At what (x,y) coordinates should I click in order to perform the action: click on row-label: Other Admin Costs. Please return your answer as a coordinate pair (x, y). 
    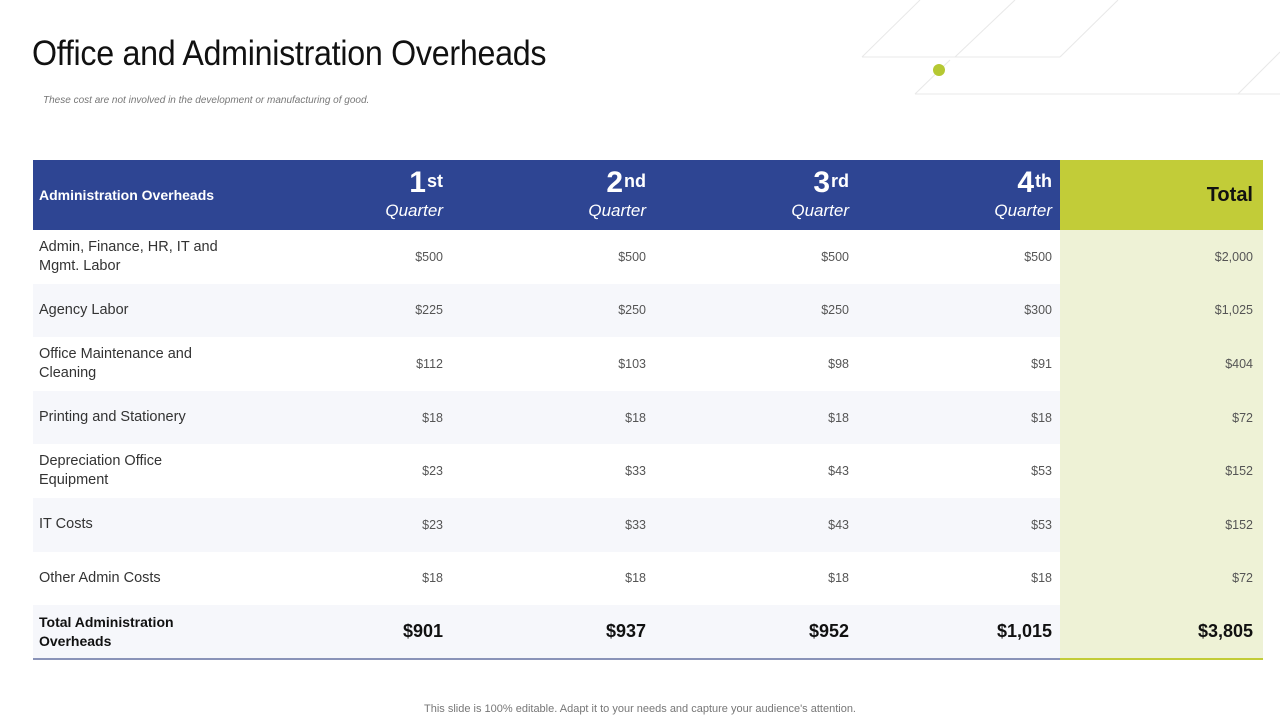
    Looking at the image, I should click on (100, 577).